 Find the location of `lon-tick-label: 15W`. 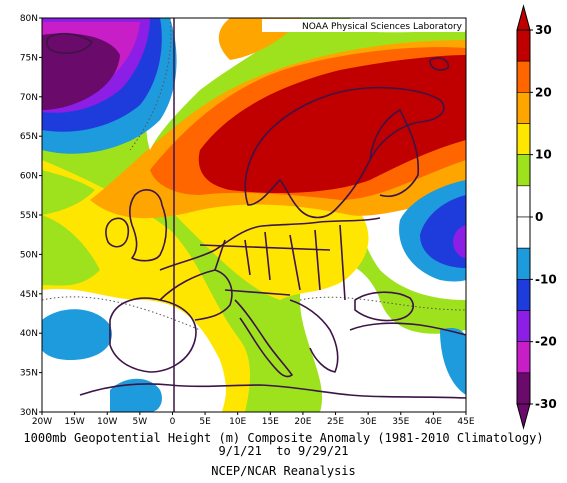

lon-tick-label: 15W is located at coordinates (74, 422).